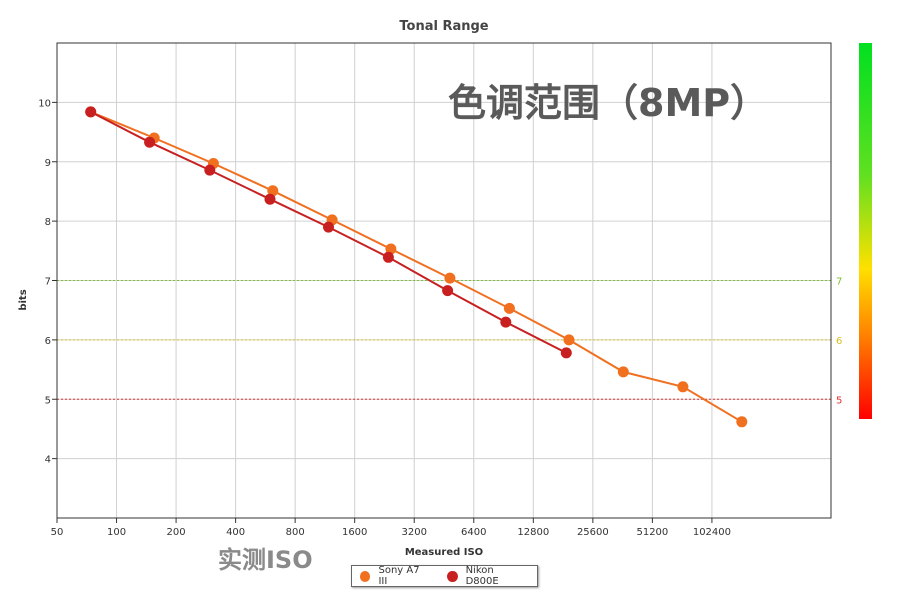  What do you see at coordinates (482, 576) in the screenshot?
I see `legend-label-nikon: Nikon D800E` at bounding box center [482, 576].